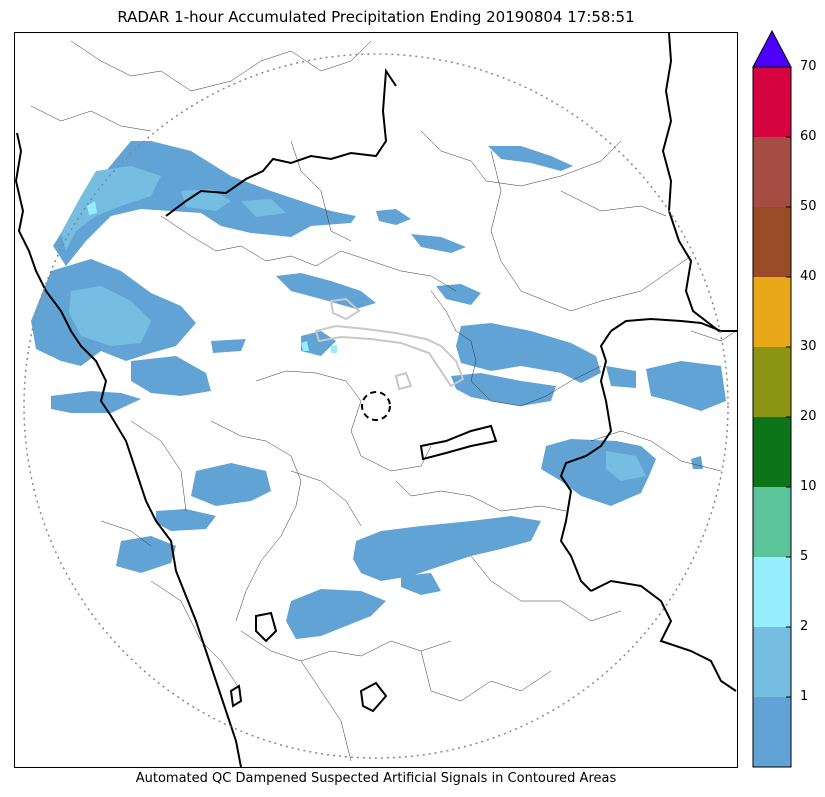 This screenshot has width=825, height=797. Describe the element at coordinates (503, 389) in the screenshot. I see `precip-center-east` at that location.